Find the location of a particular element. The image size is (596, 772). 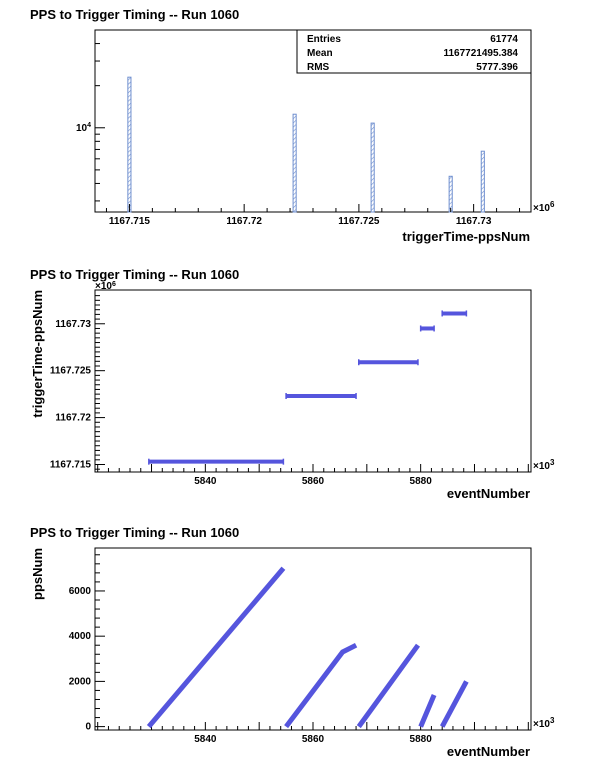

stats-entries-label: Entries is located at coordinates (324, 39).